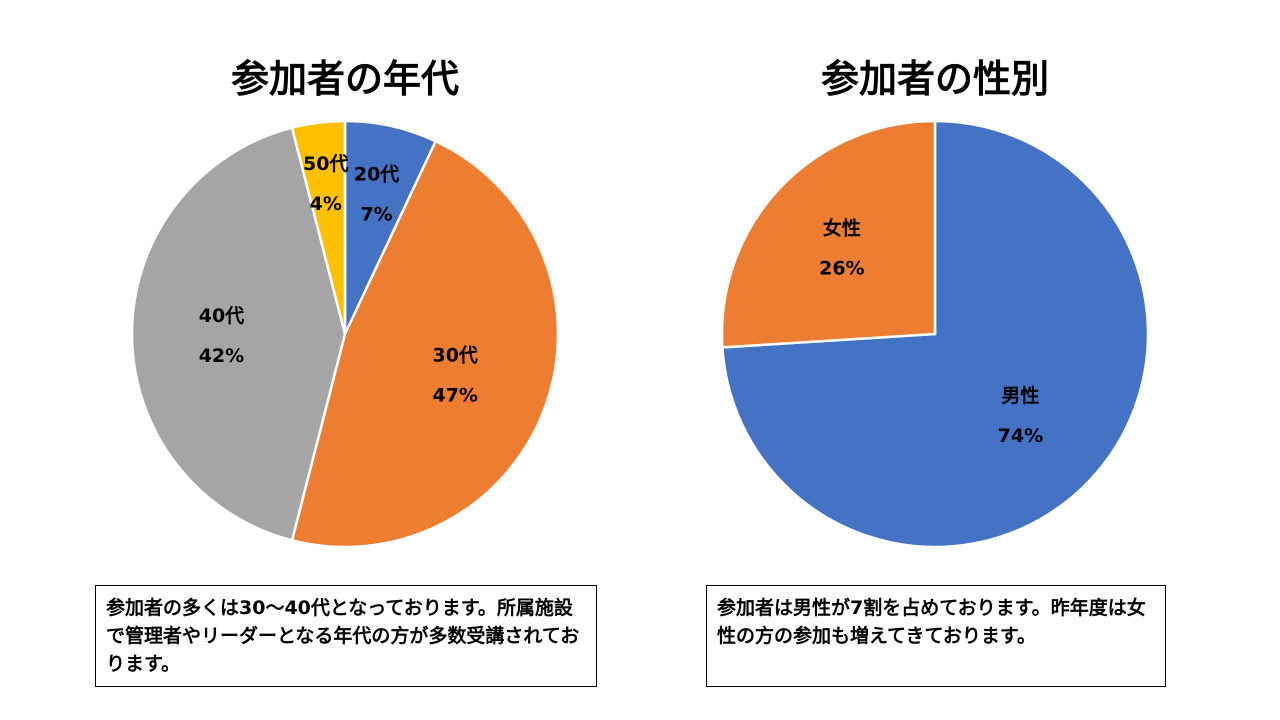  What do you see at coordinates (936, 636) in the screenshot?
I see `gender-note-box: 参加者は男性が7割を占めております。昨年度は女性の方の参加も増えてきております。` at bounding box center [936, 636].